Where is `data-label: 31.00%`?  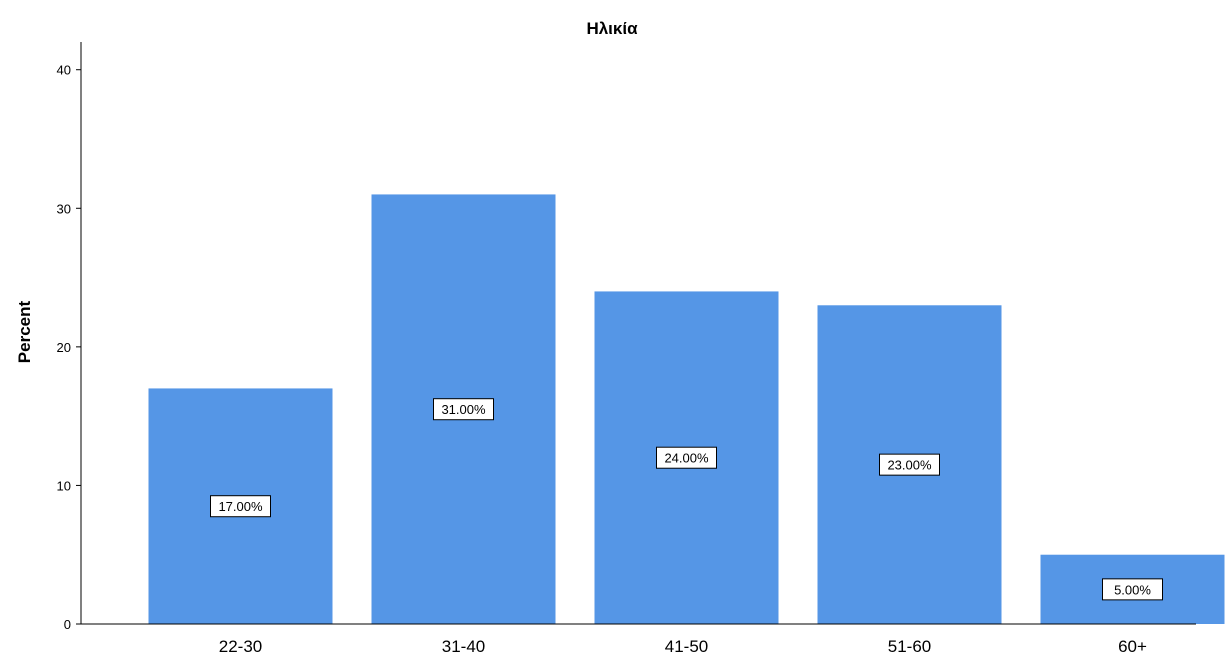 data-label: 31.00% is located at coordinates (463, 409).